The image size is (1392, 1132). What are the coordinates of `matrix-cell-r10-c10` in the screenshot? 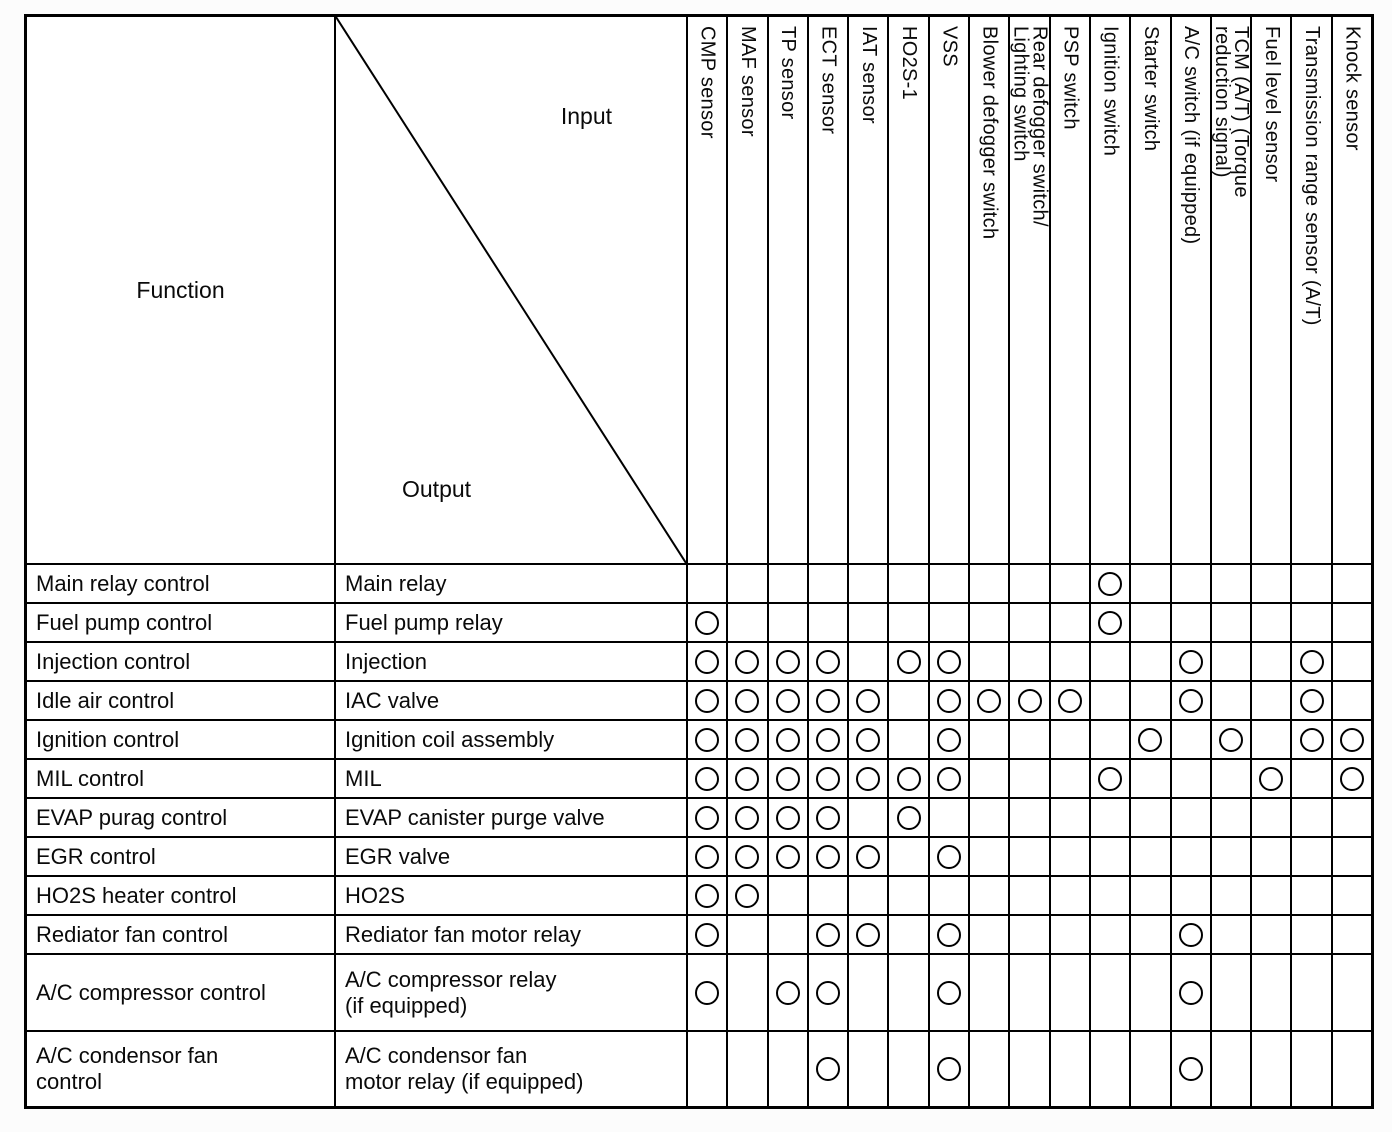 It's located at (1068, 933).